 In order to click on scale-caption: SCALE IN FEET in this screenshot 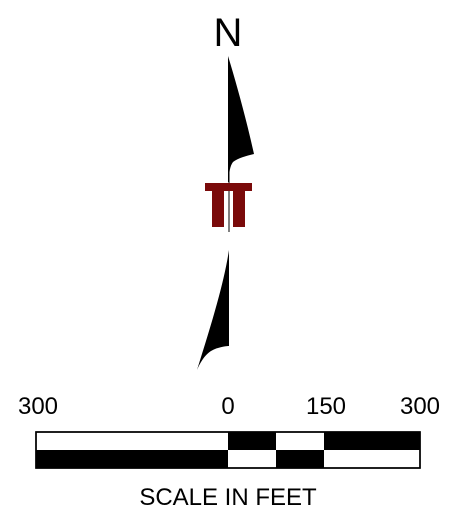, I will do `click(228, 497)`.